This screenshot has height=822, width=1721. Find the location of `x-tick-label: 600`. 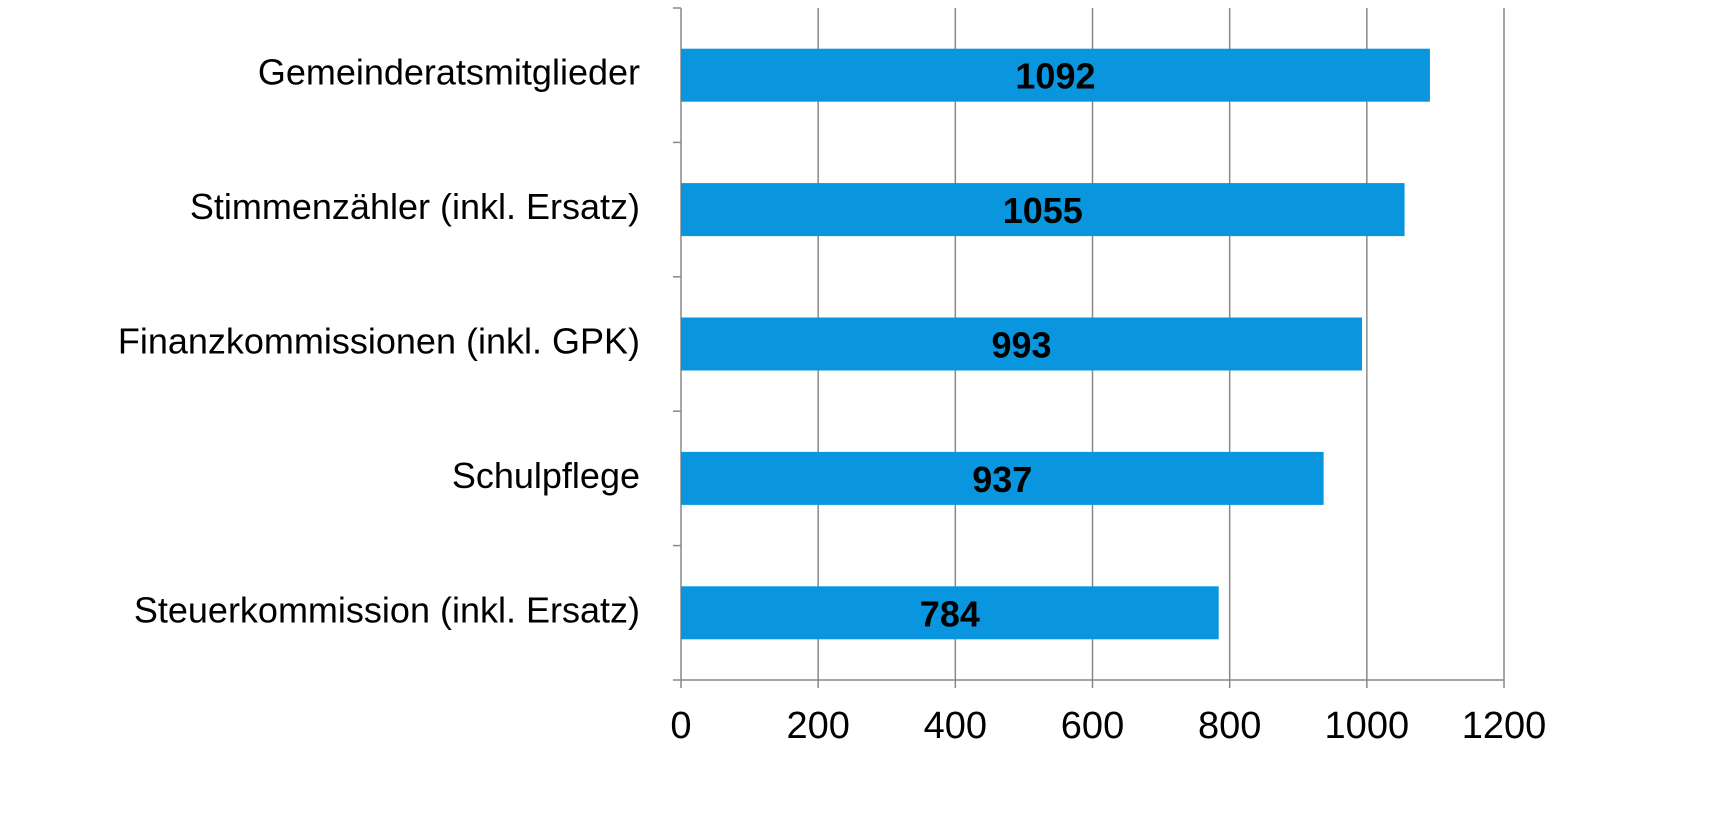

x-tick-label: 600 is located at coordinates (1092, 726).